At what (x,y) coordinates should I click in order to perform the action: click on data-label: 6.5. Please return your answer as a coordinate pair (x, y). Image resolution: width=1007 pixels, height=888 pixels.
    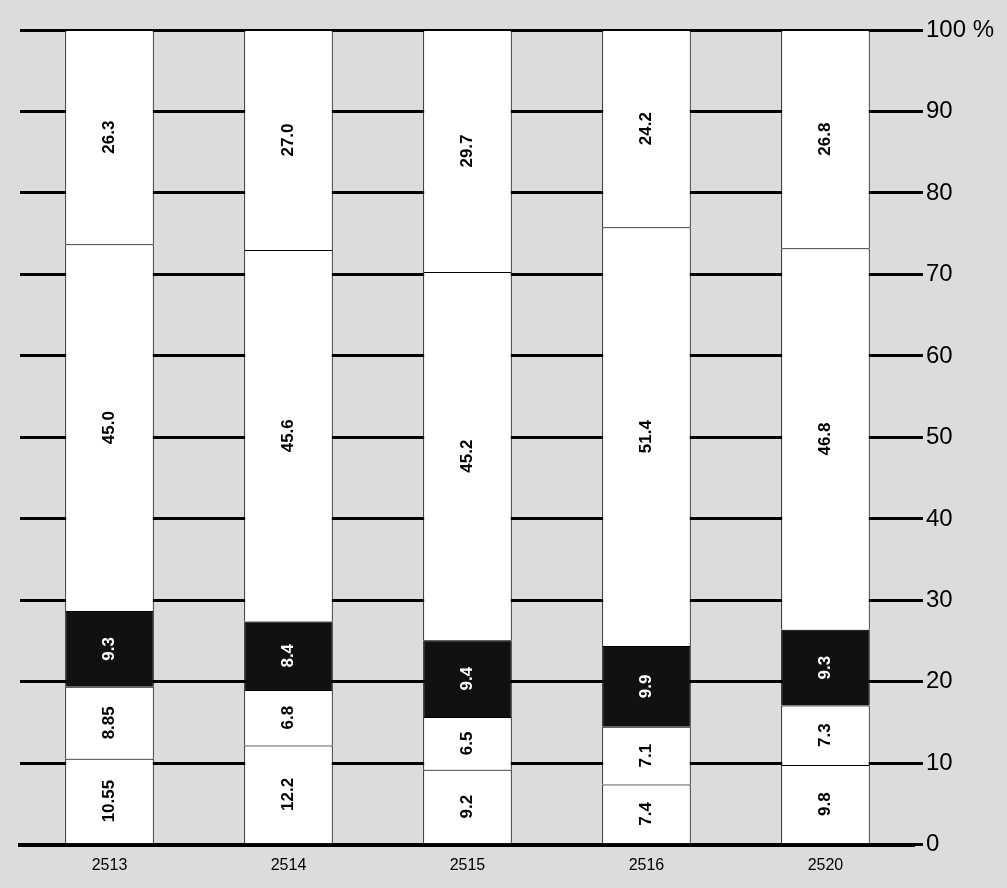
    Looking at the image, I should click on (467, 743).